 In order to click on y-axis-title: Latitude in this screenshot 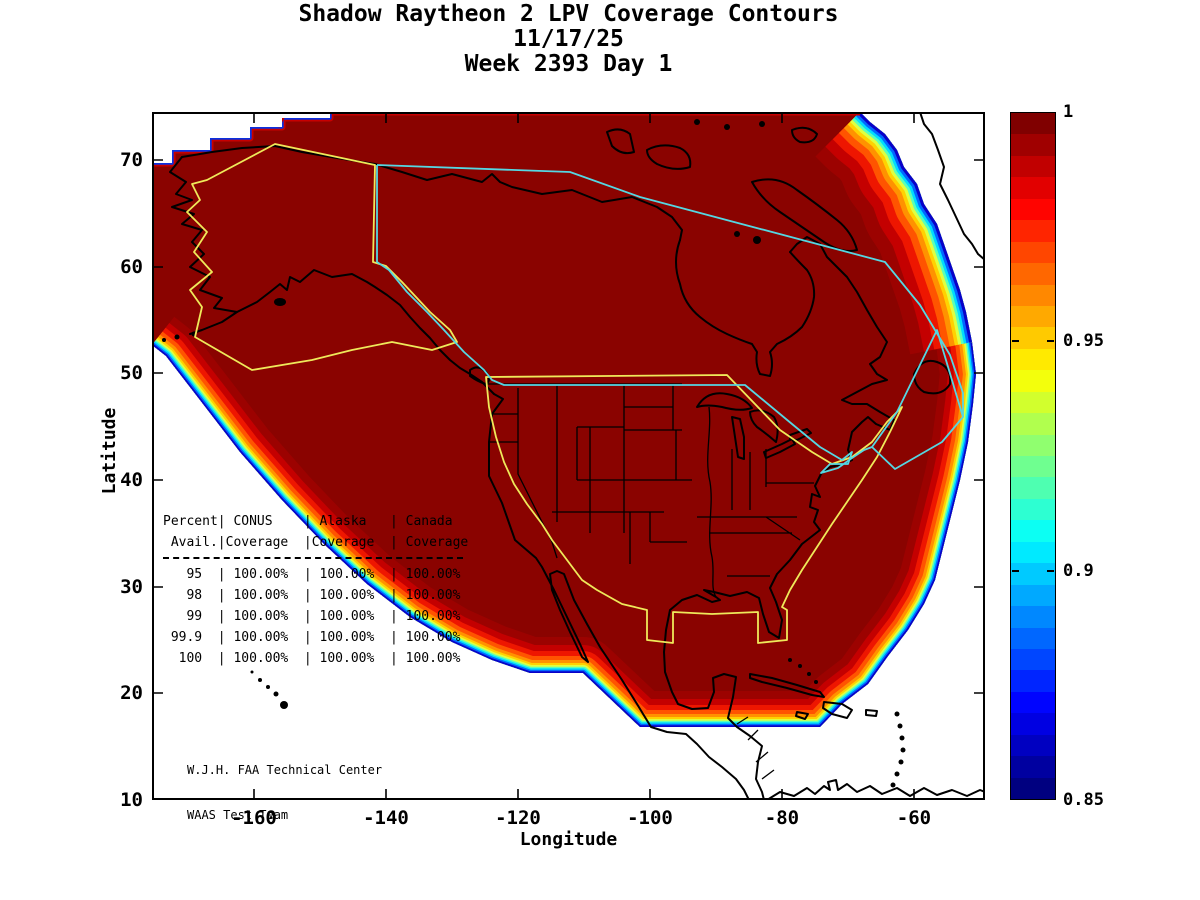, I will do `click(109, 451)`.